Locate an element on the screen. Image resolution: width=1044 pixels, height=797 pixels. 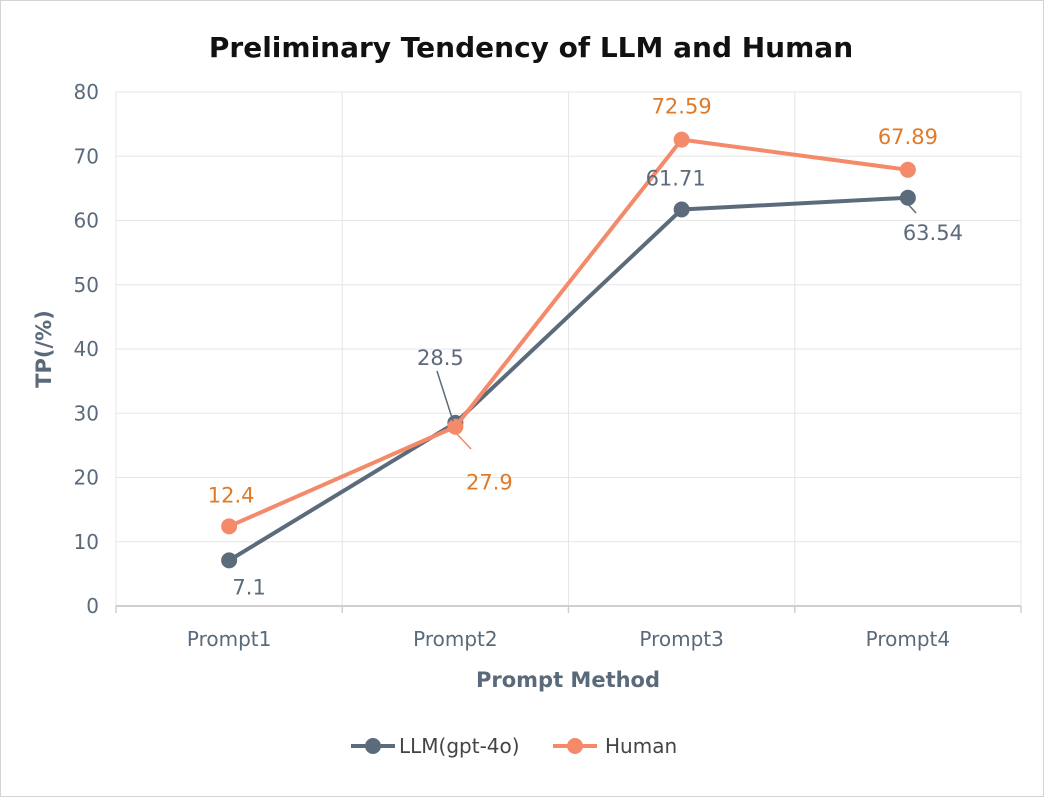
legend: LLM(gpt-4o) Human is located at coordinates (514, 746).